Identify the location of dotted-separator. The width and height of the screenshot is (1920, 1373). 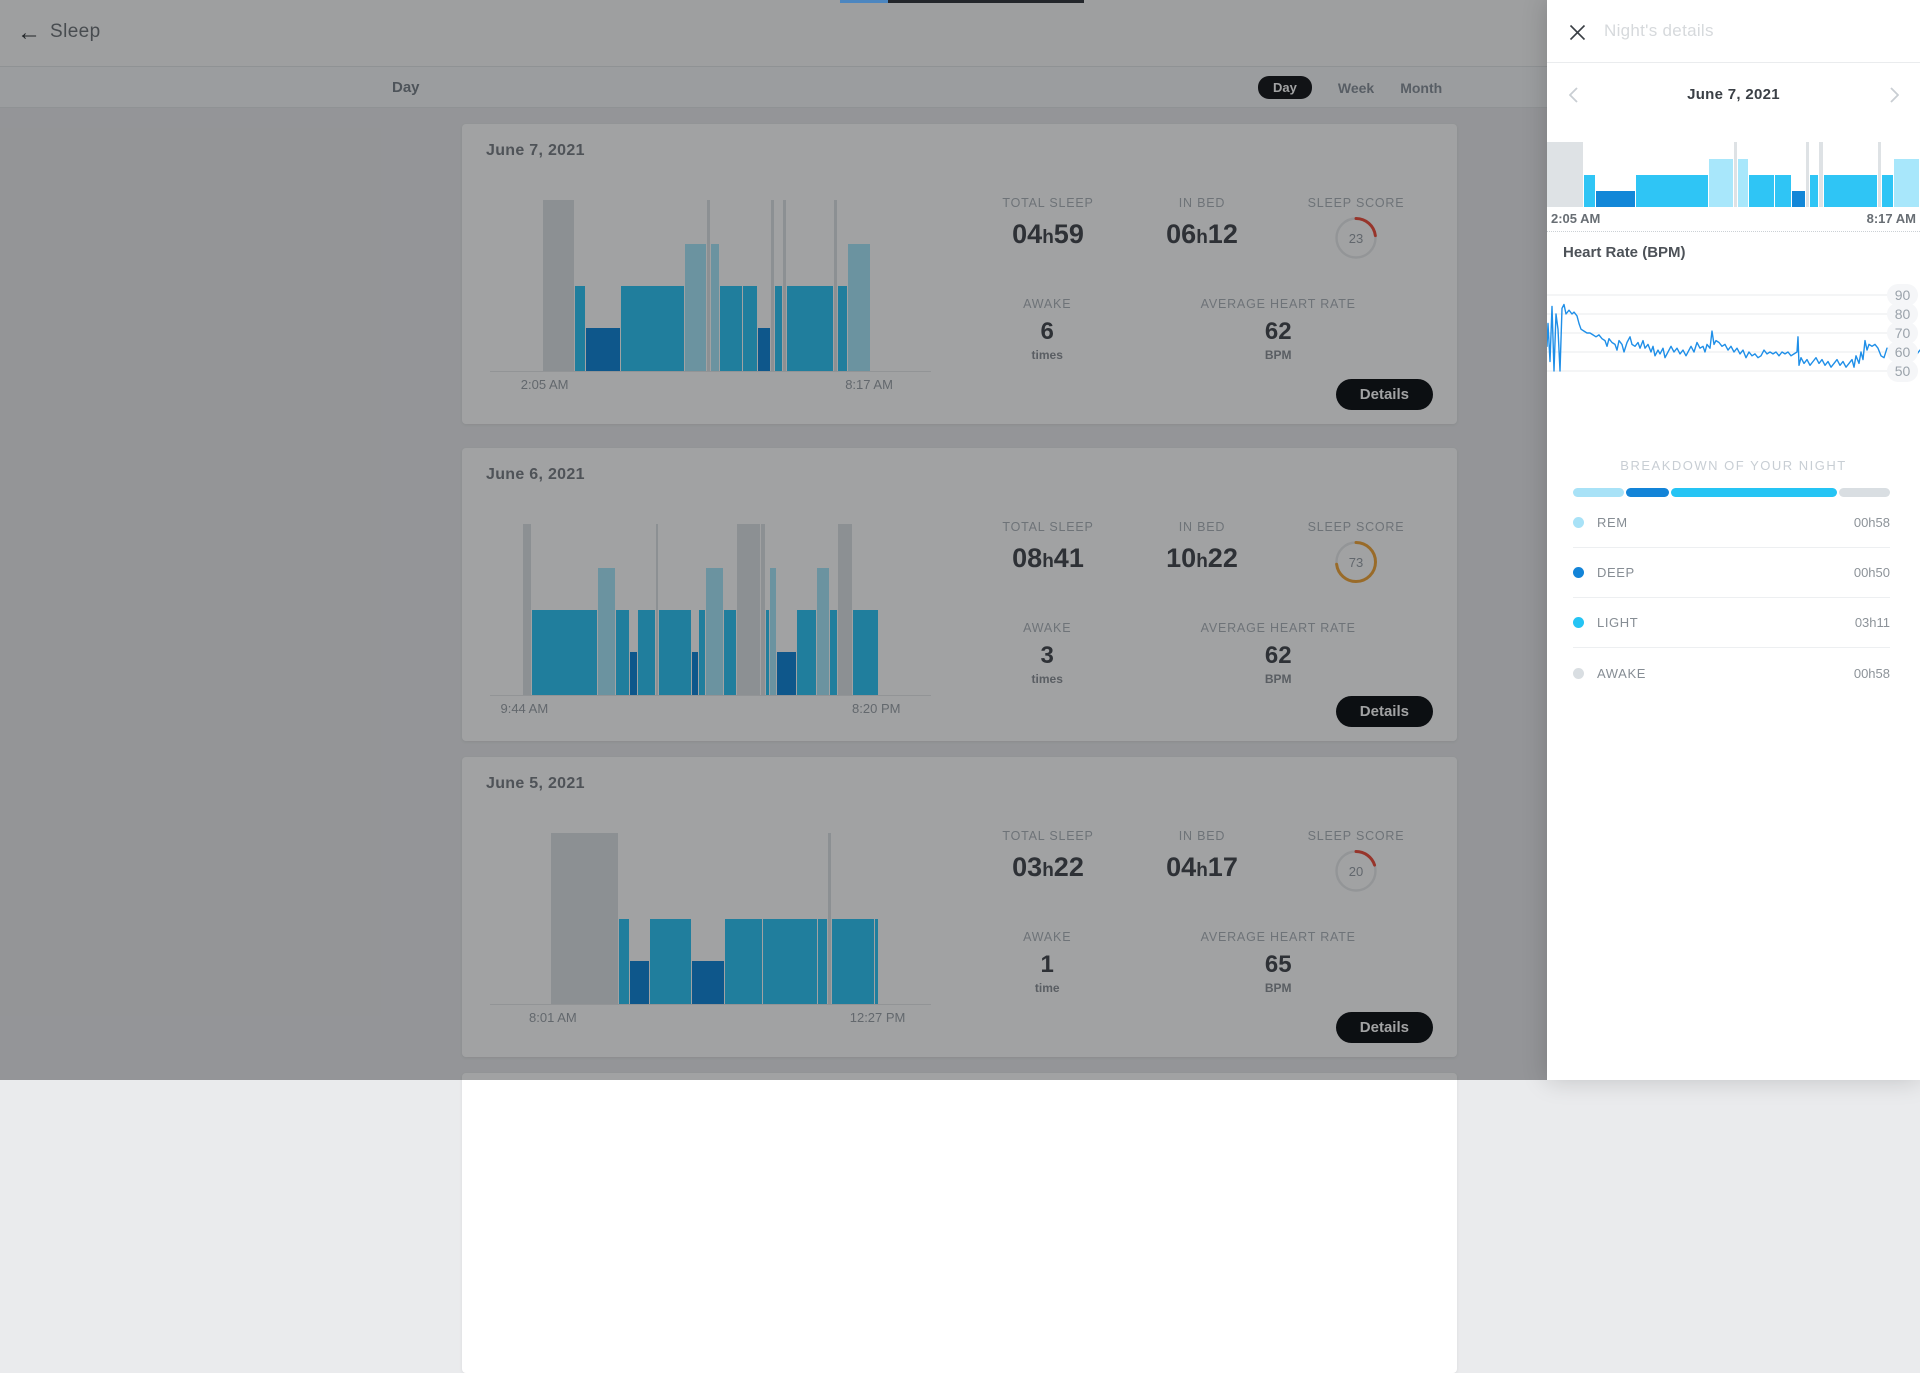
(1733, 231).